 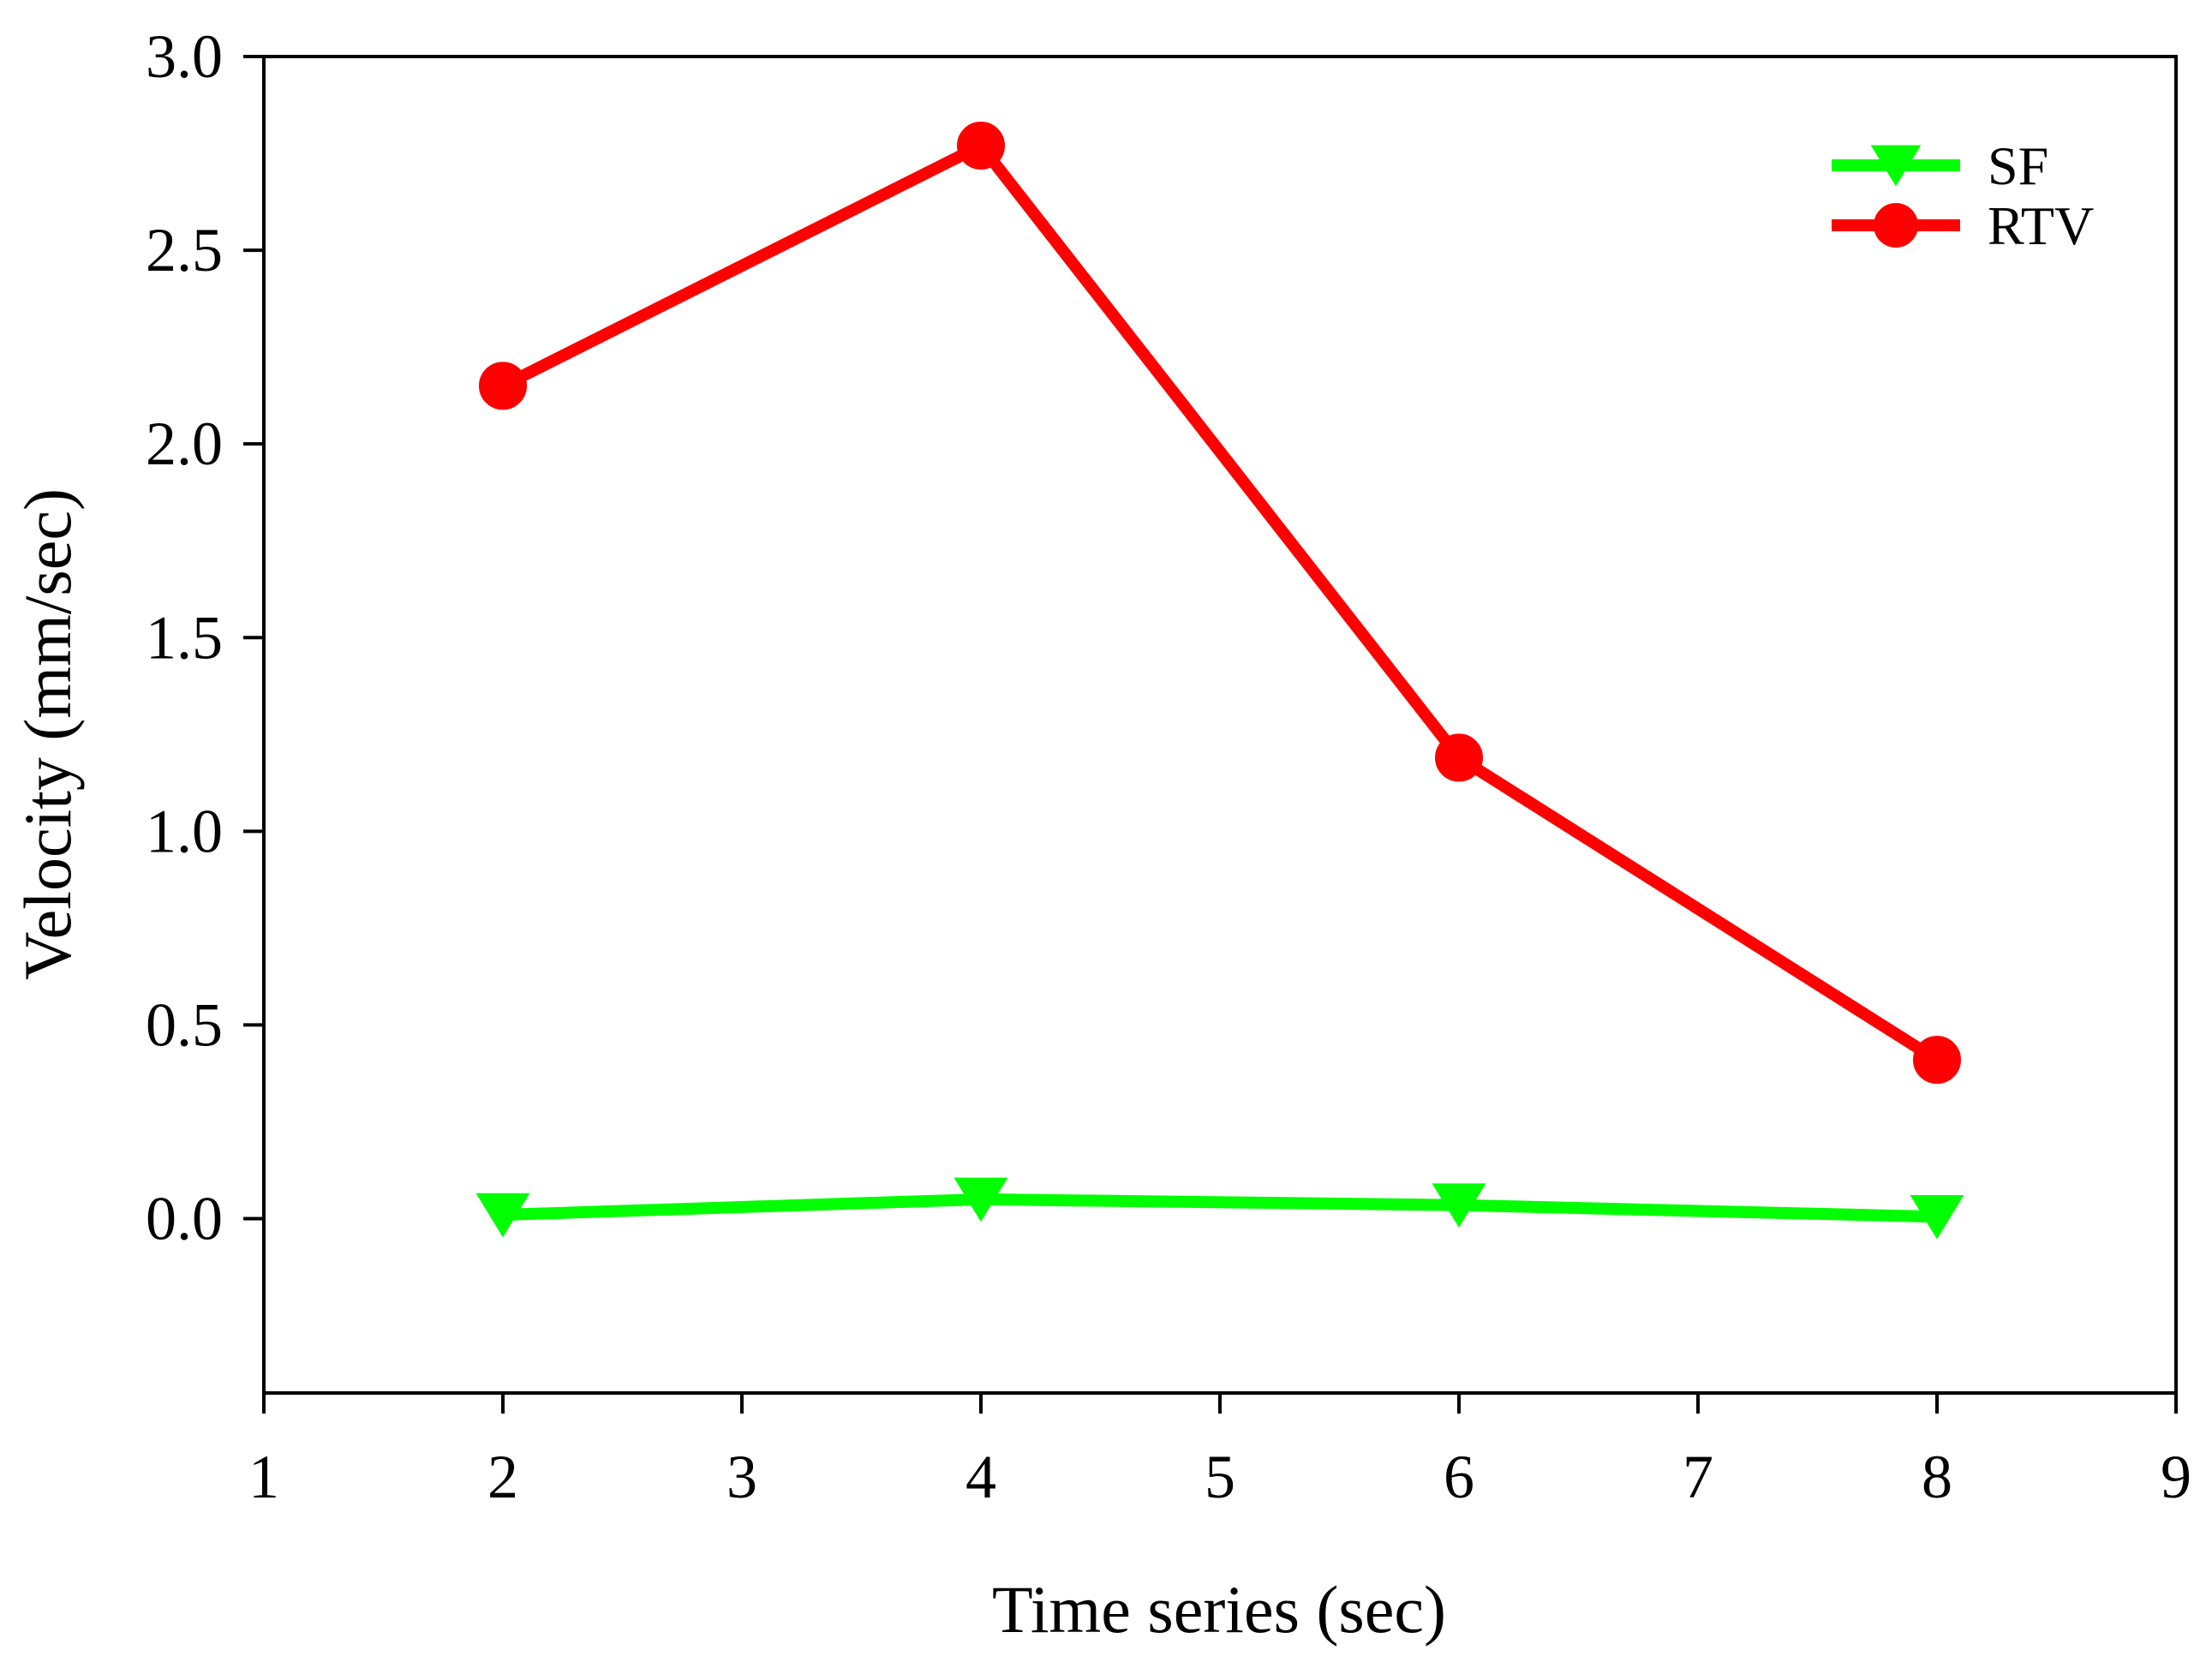 What do you see at coordinates (184, 444) in the screenshot?
I see `y-tick-label: 2.0` at bounding box center [184, 444].